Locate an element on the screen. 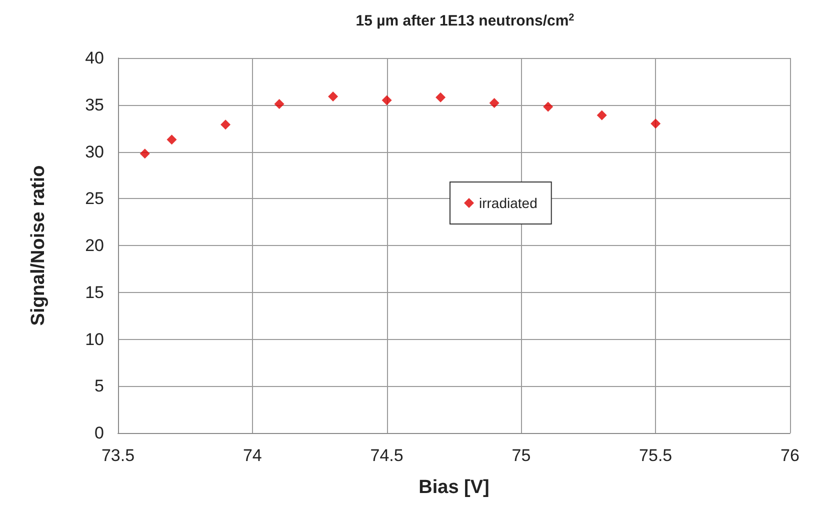 This screenshot has width=823, height=523. y-tick-label: 35 is located at coordinates (94, 104).